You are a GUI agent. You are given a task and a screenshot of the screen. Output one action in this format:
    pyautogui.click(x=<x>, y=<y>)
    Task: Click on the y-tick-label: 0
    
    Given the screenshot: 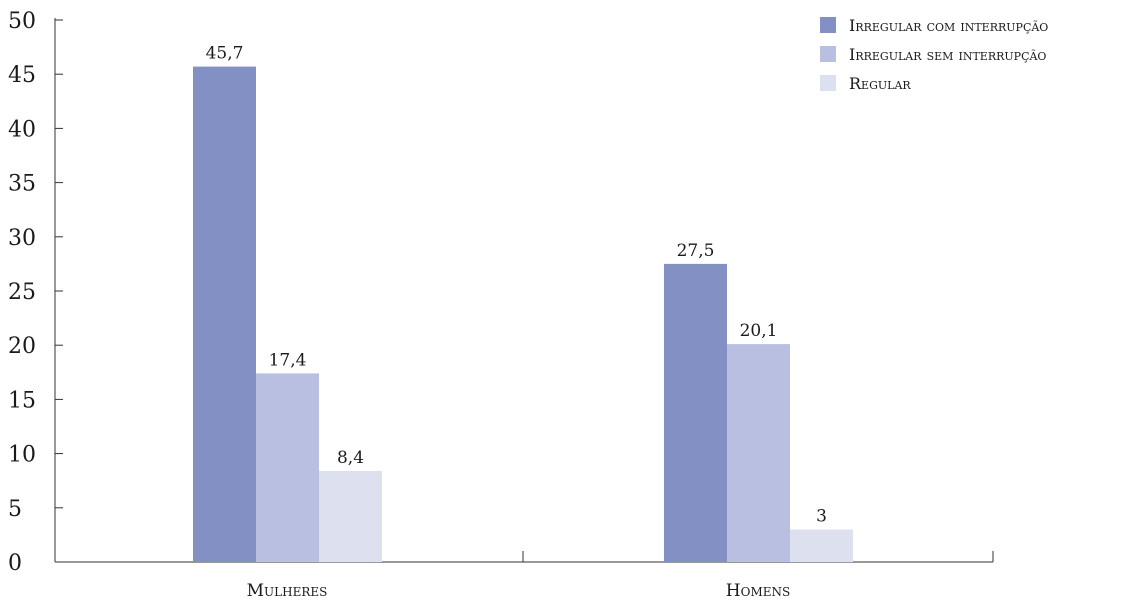 What is the action you would take?
    pyautogui.click(x=15, y=563)
    